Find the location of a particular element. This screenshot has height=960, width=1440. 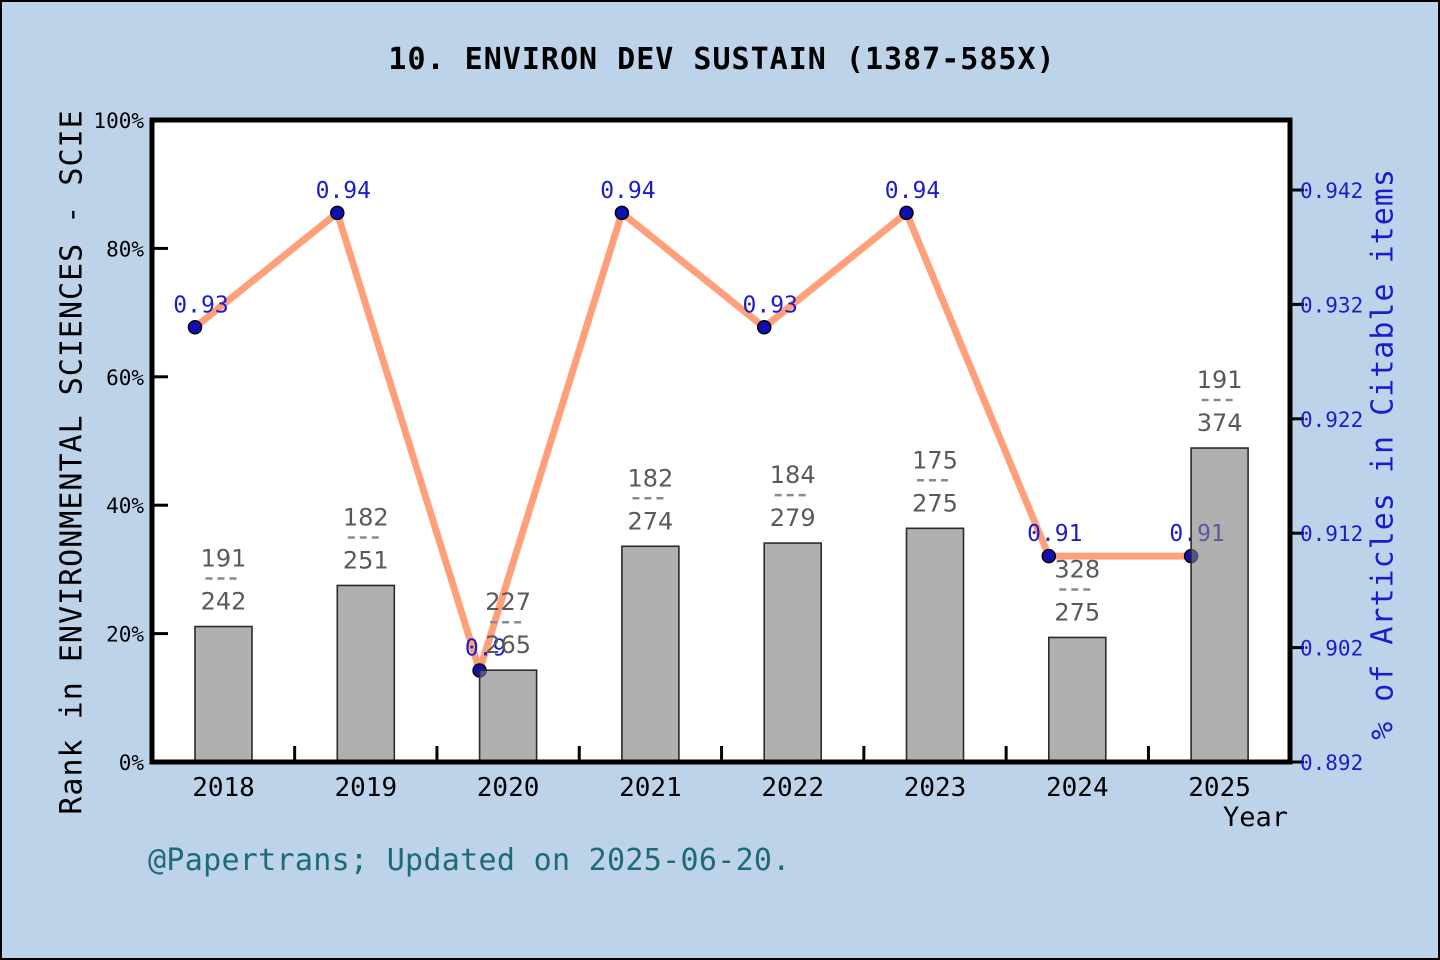

citable-point-2019 is located at coordinates (337, 213).